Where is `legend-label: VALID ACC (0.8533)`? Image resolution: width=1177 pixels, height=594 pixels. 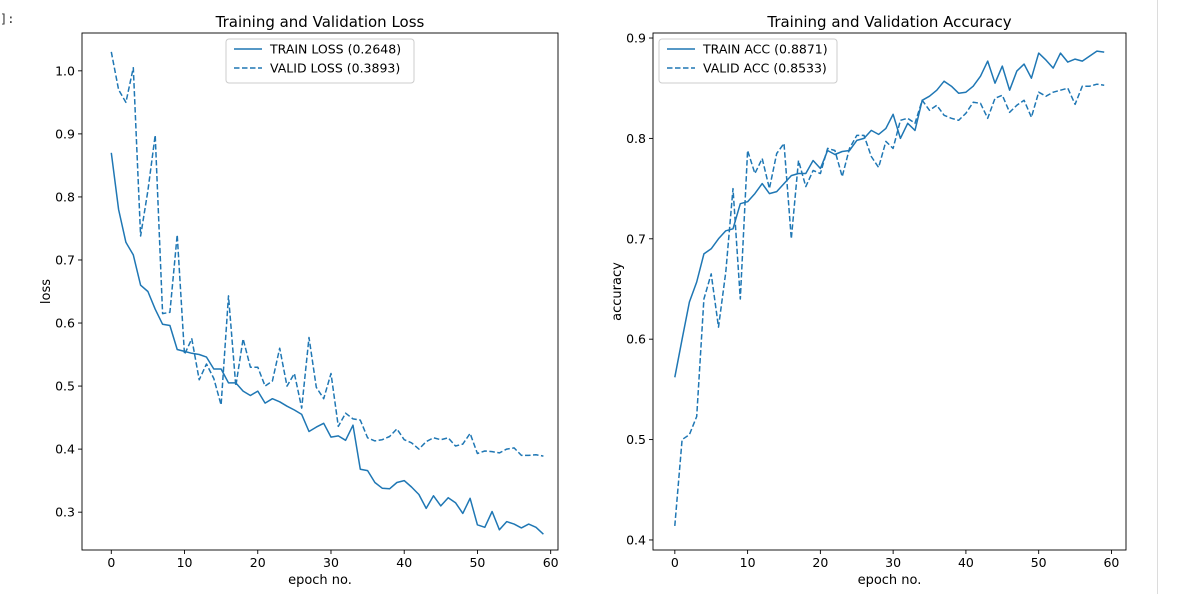 legend-label: VALID ACC (0.8533) is located at coordinates (765, 68).